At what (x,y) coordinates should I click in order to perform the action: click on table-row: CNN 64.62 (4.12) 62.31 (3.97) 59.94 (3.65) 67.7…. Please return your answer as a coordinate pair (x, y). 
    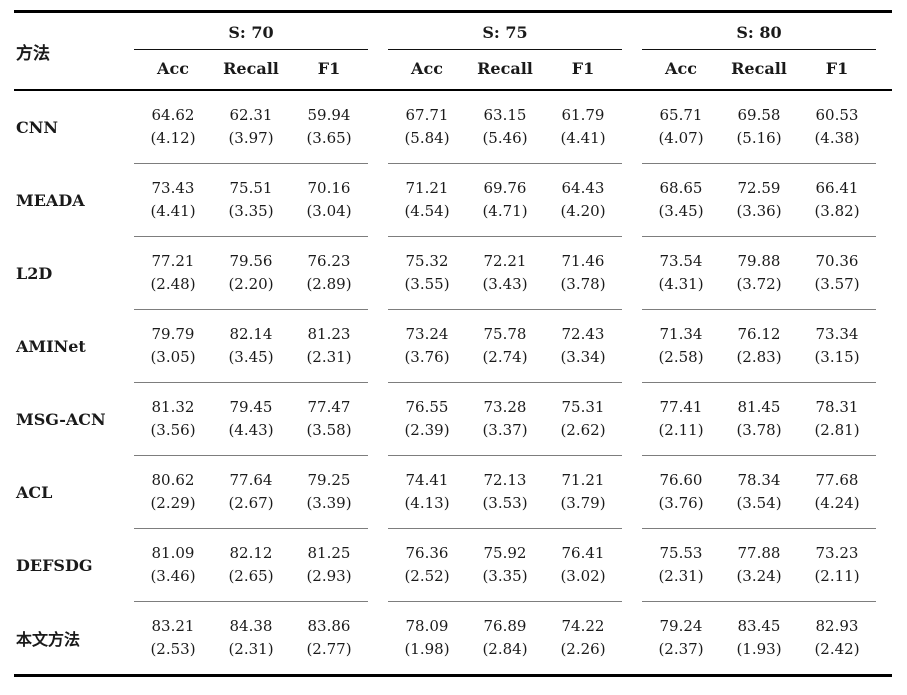
    Looking at the image, I should click on (453, 127).